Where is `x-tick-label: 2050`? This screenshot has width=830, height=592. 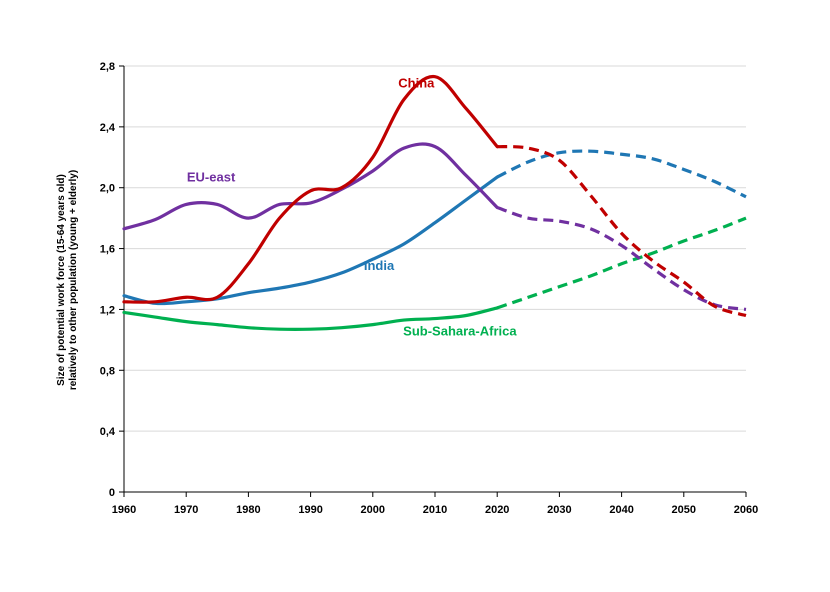 x-tick-label: 2050 is located at coordinates (684, 510).